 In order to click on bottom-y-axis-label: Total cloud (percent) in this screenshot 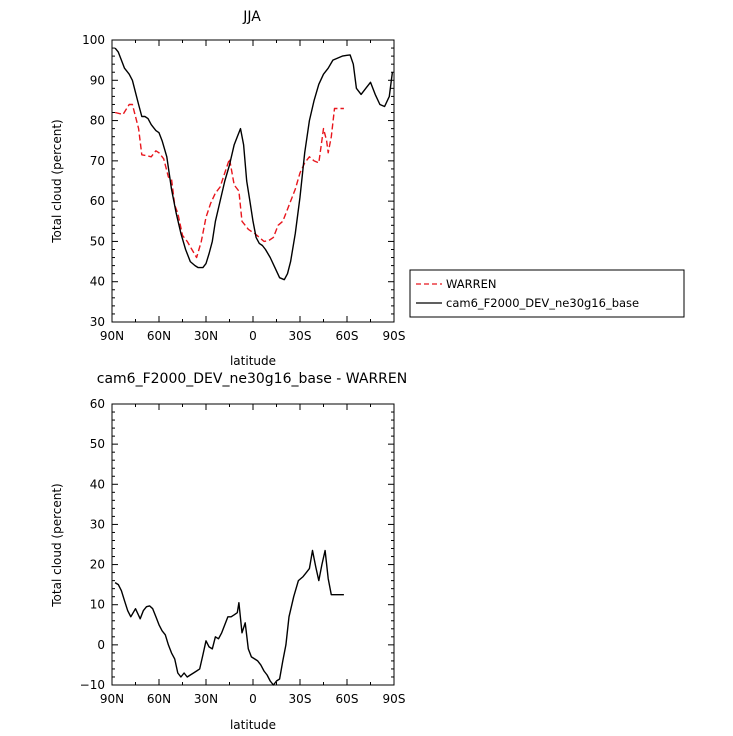, I will do `click(57, 545)`.